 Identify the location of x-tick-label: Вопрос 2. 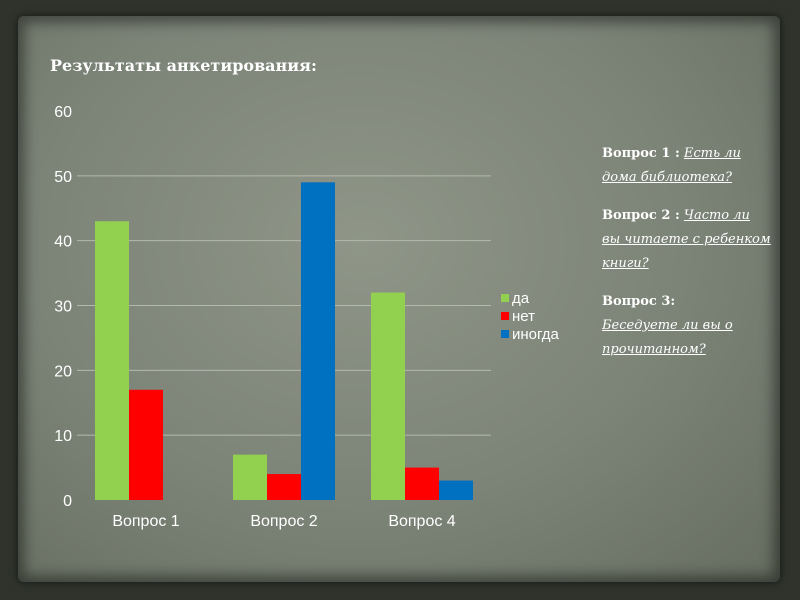
(283, 521).